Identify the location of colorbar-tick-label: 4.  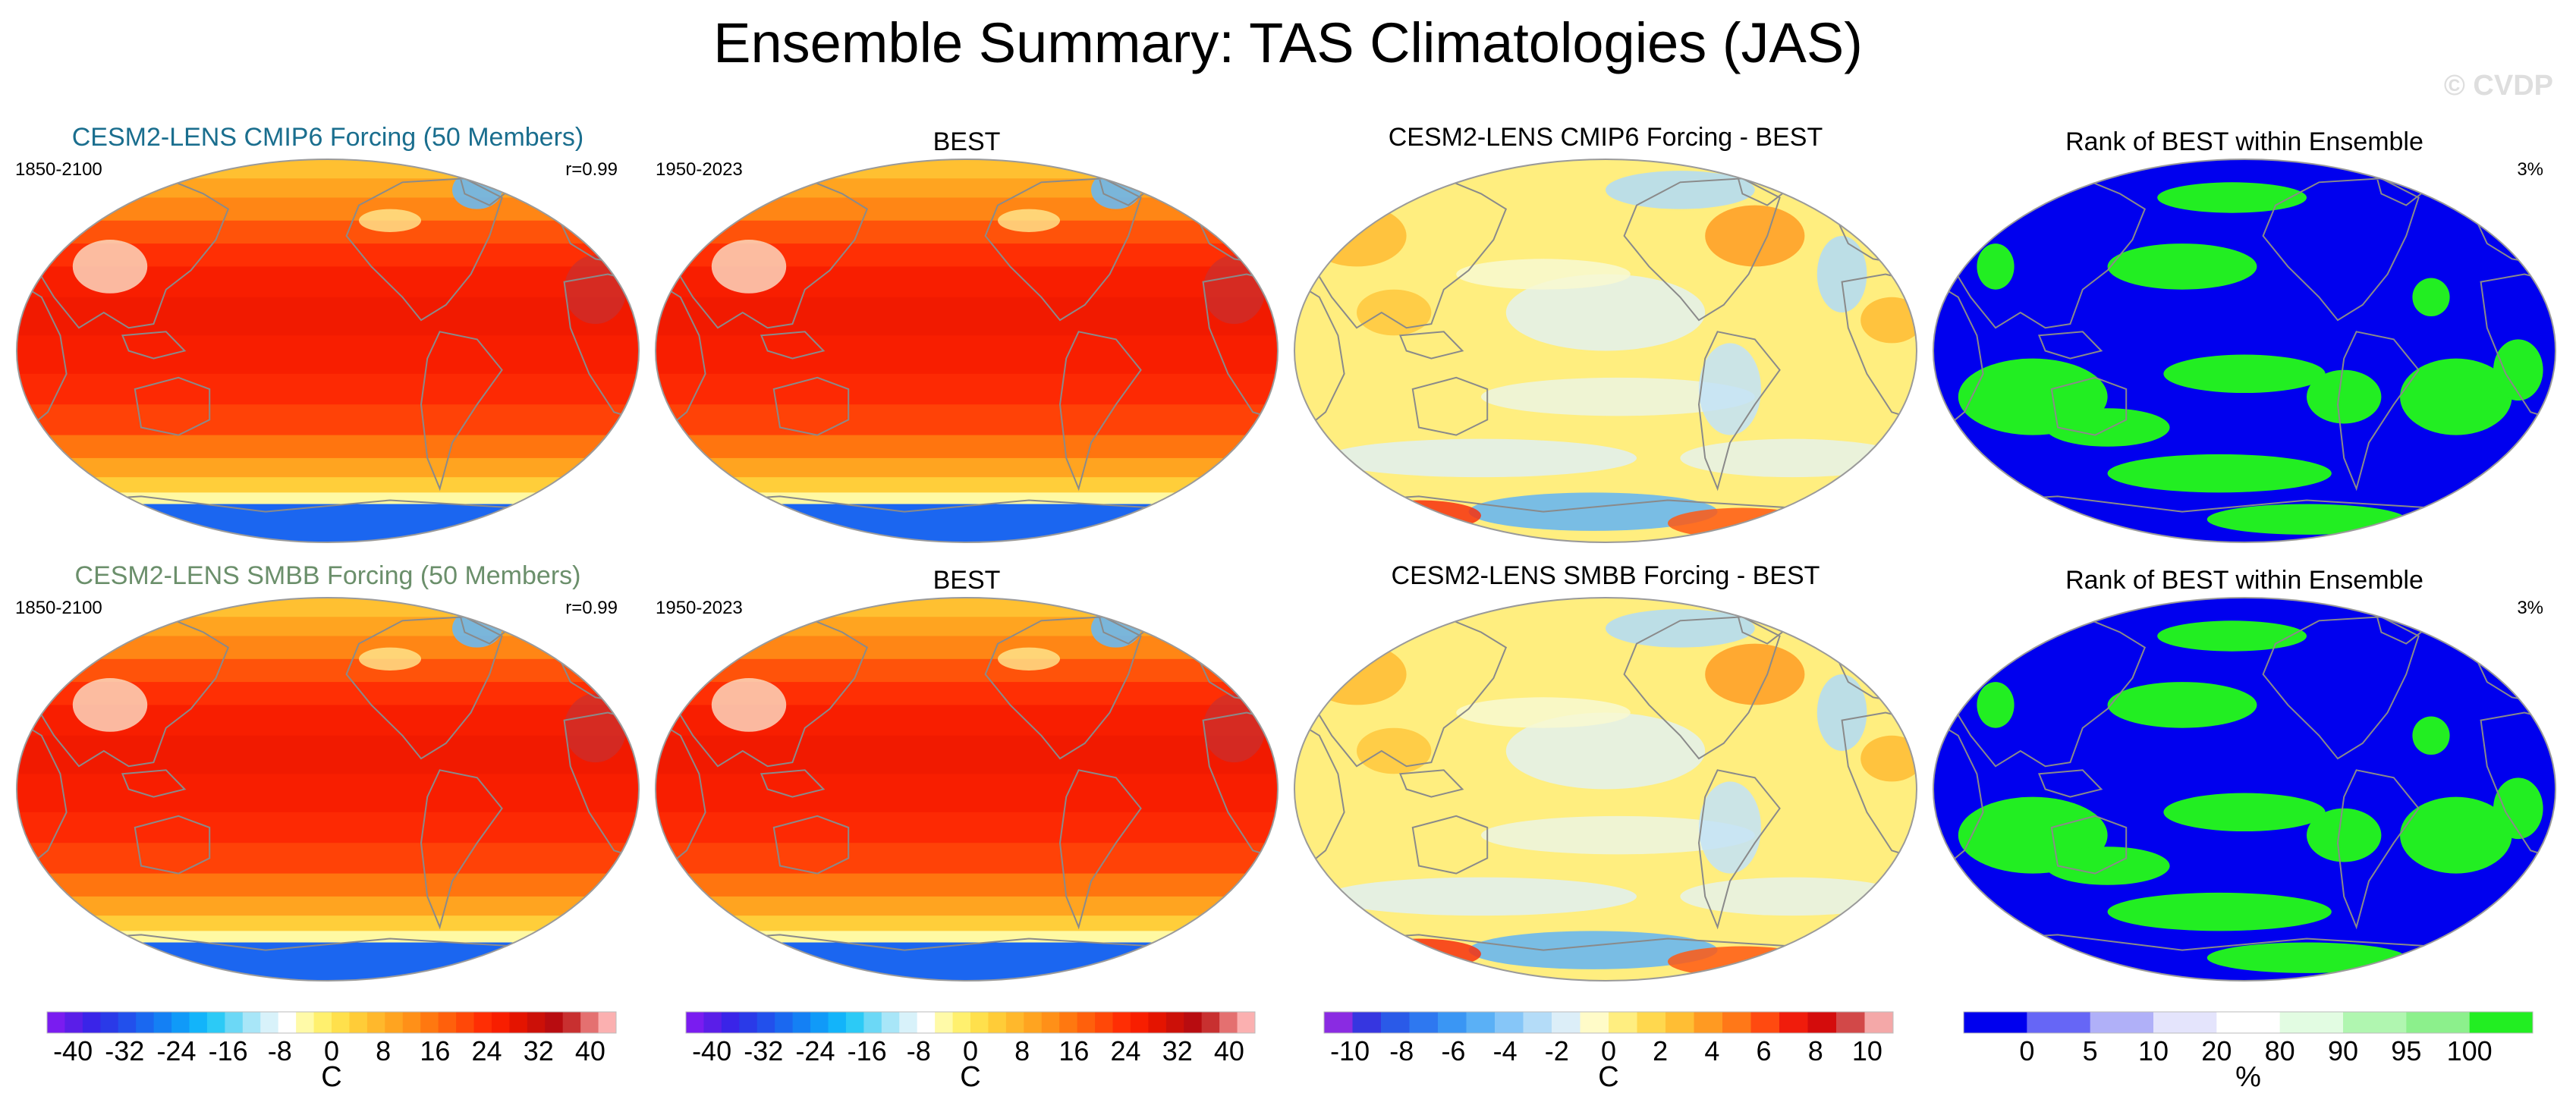
(1711, 1050).